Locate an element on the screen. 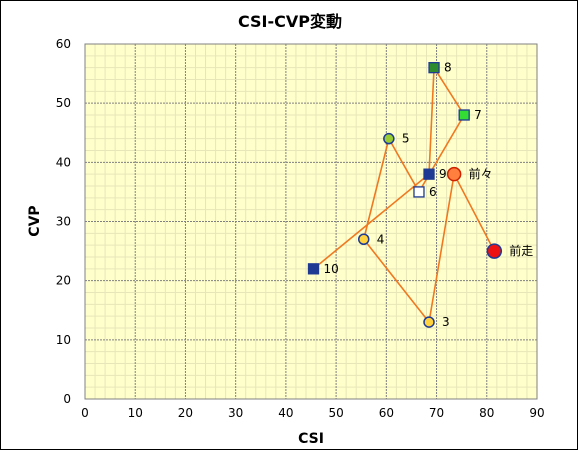 This screenshot has width=578, height=450. x-tick-label: 10 is located at coordinates (135, 413).